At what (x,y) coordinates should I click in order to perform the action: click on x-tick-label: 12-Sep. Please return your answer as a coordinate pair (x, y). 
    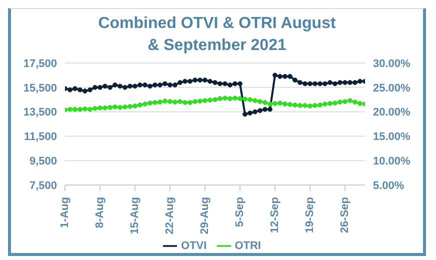
    Looking at the image, I should click on (275, 215).